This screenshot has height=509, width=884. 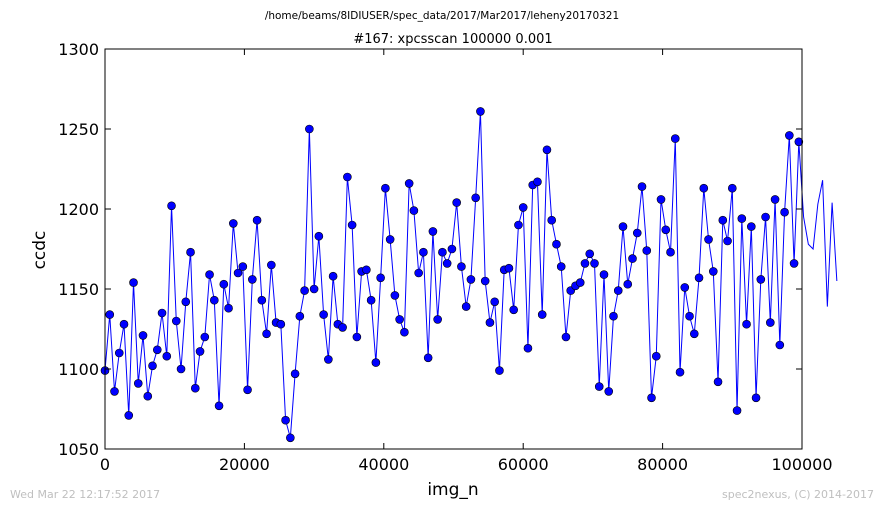 I want to click on y-tick-label: 1250, so click(x=78, y=129).